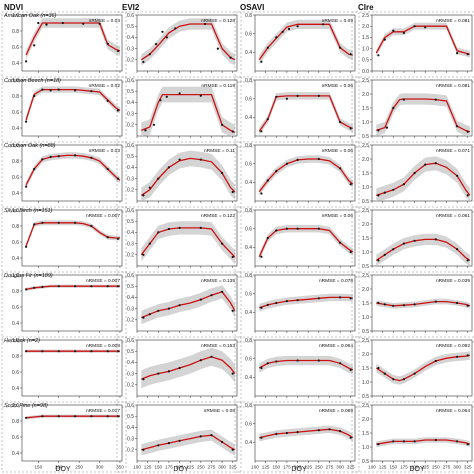 Image resolution: width=474 pixels, height=474 pixels. Describe the element at coordinates (28, 211) in the screenshot. I see `species-label: Silver Birch (n=151)` at that location.